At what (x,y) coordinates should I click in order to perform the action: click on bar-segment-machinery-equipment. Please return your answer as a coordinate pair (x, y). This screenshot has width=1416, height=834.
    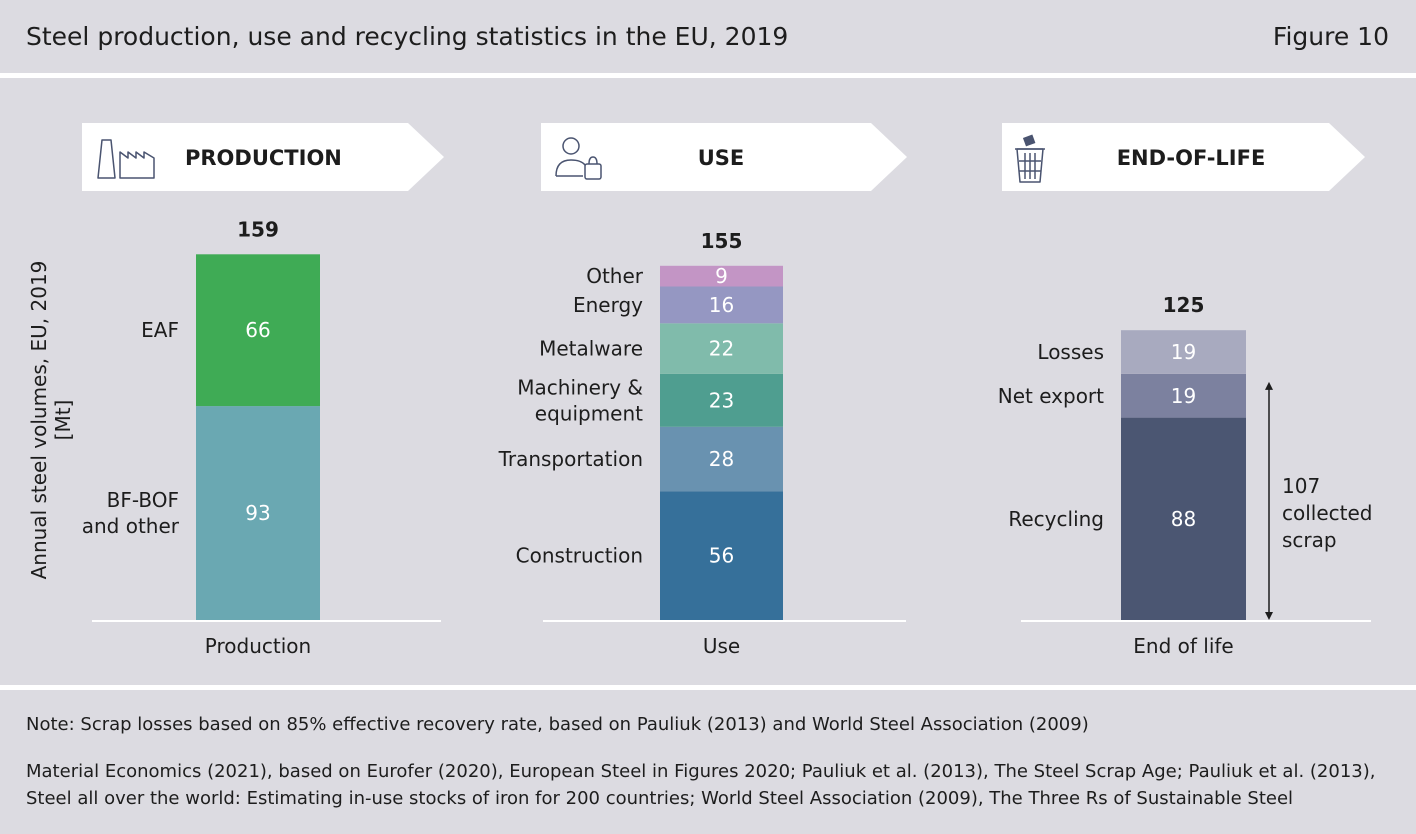
    Looking at the image, I should click on (721, 400).